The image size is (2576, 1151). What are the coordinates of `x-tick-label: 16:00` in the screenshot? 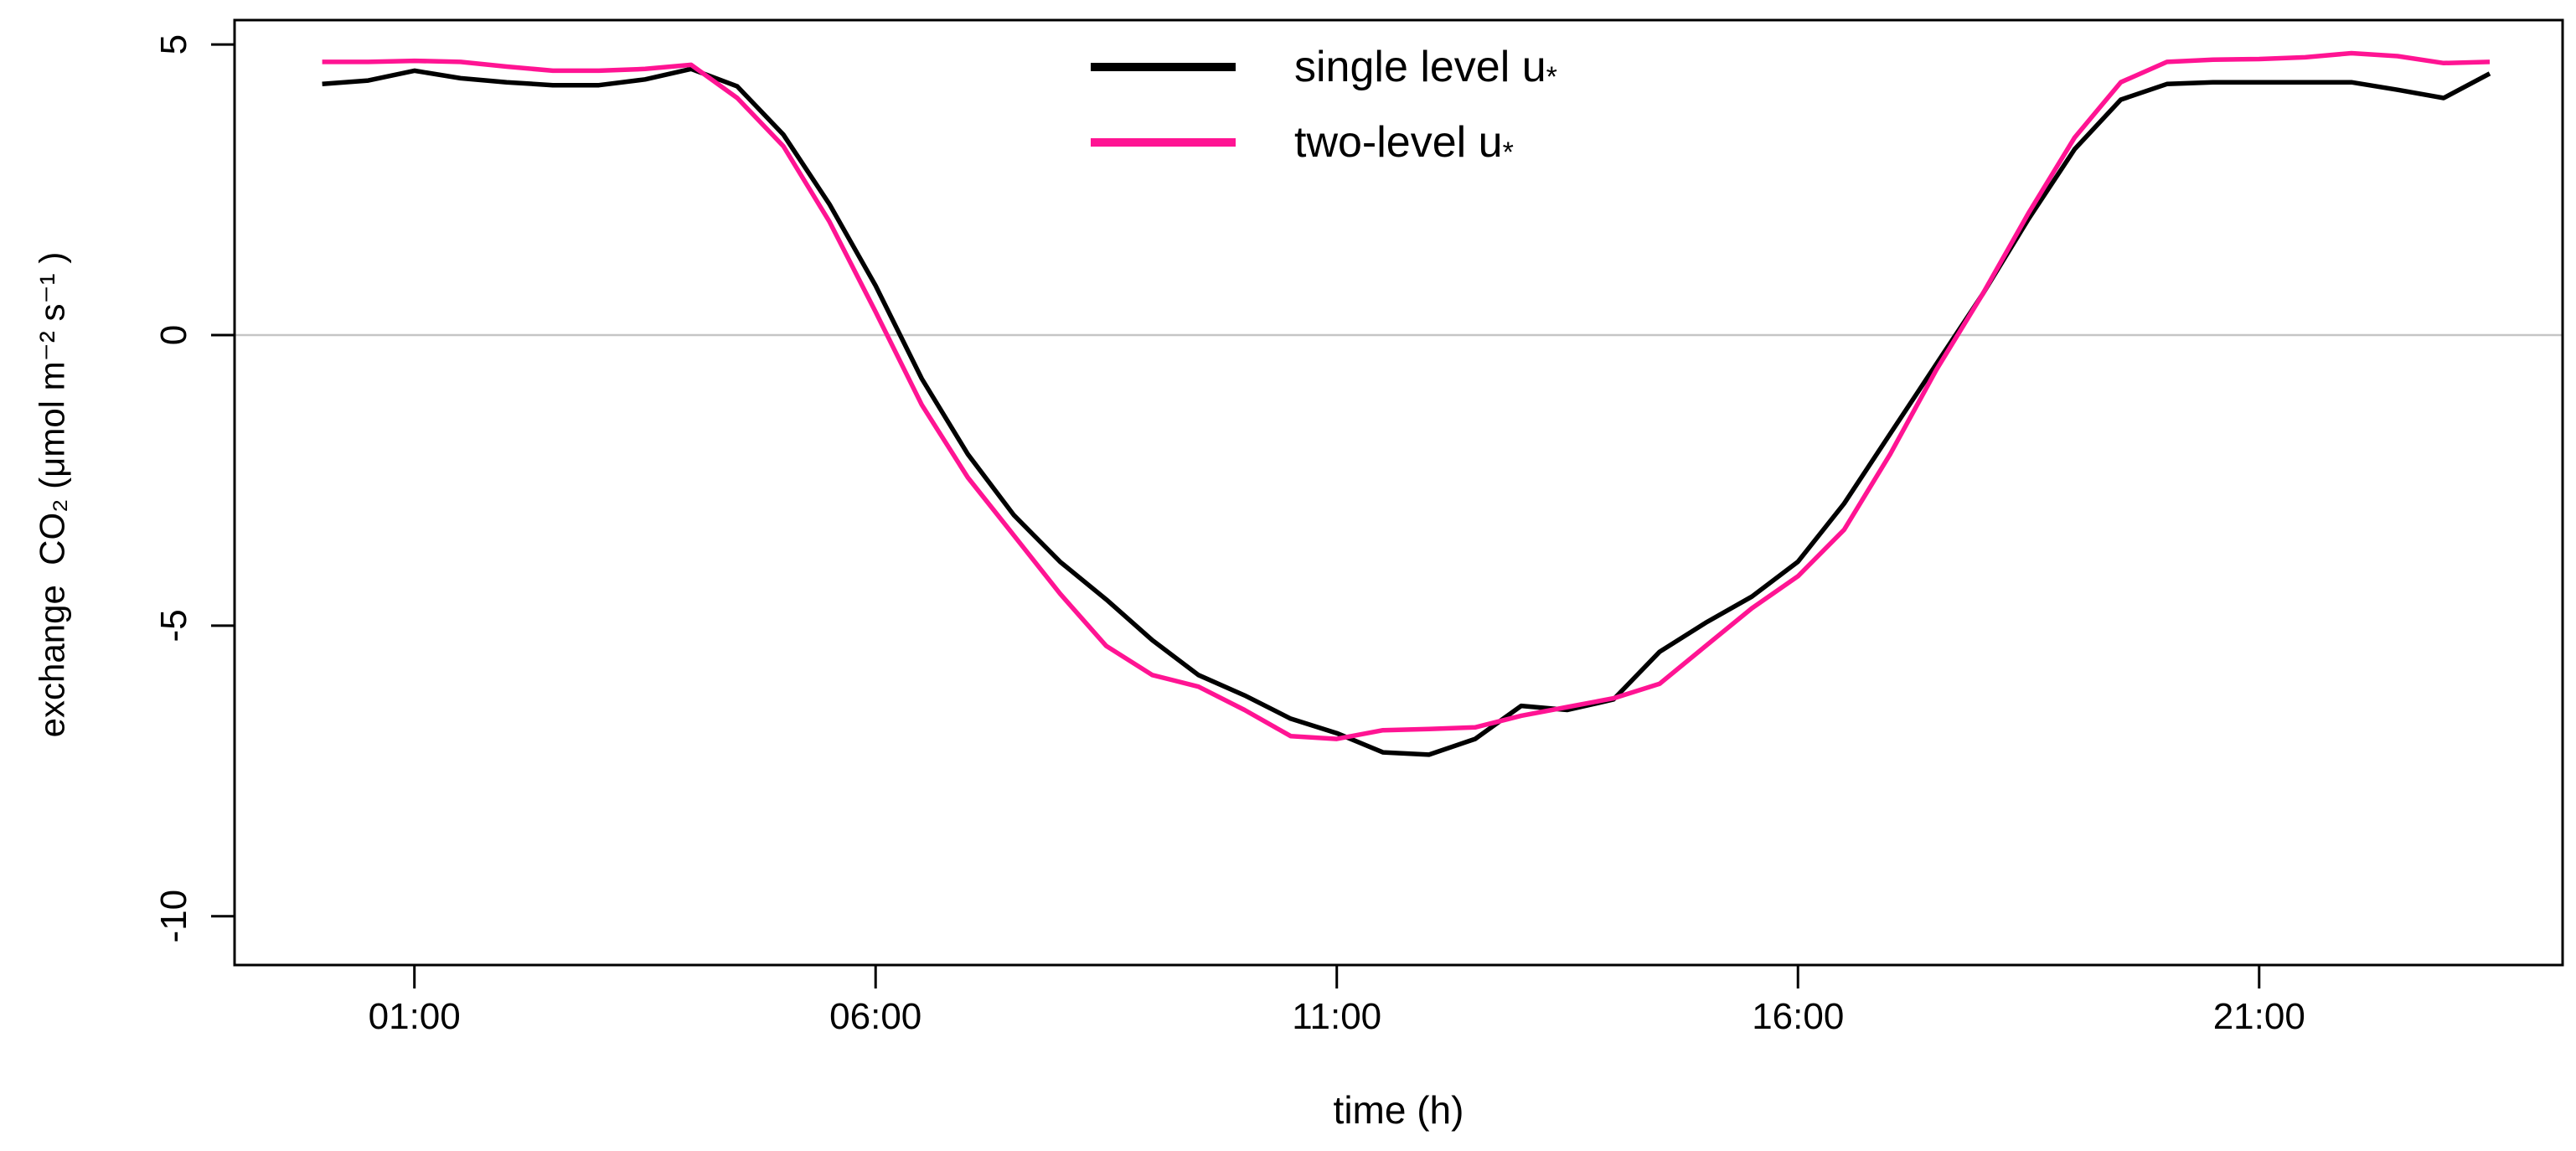 It's located at (1798, 1016).